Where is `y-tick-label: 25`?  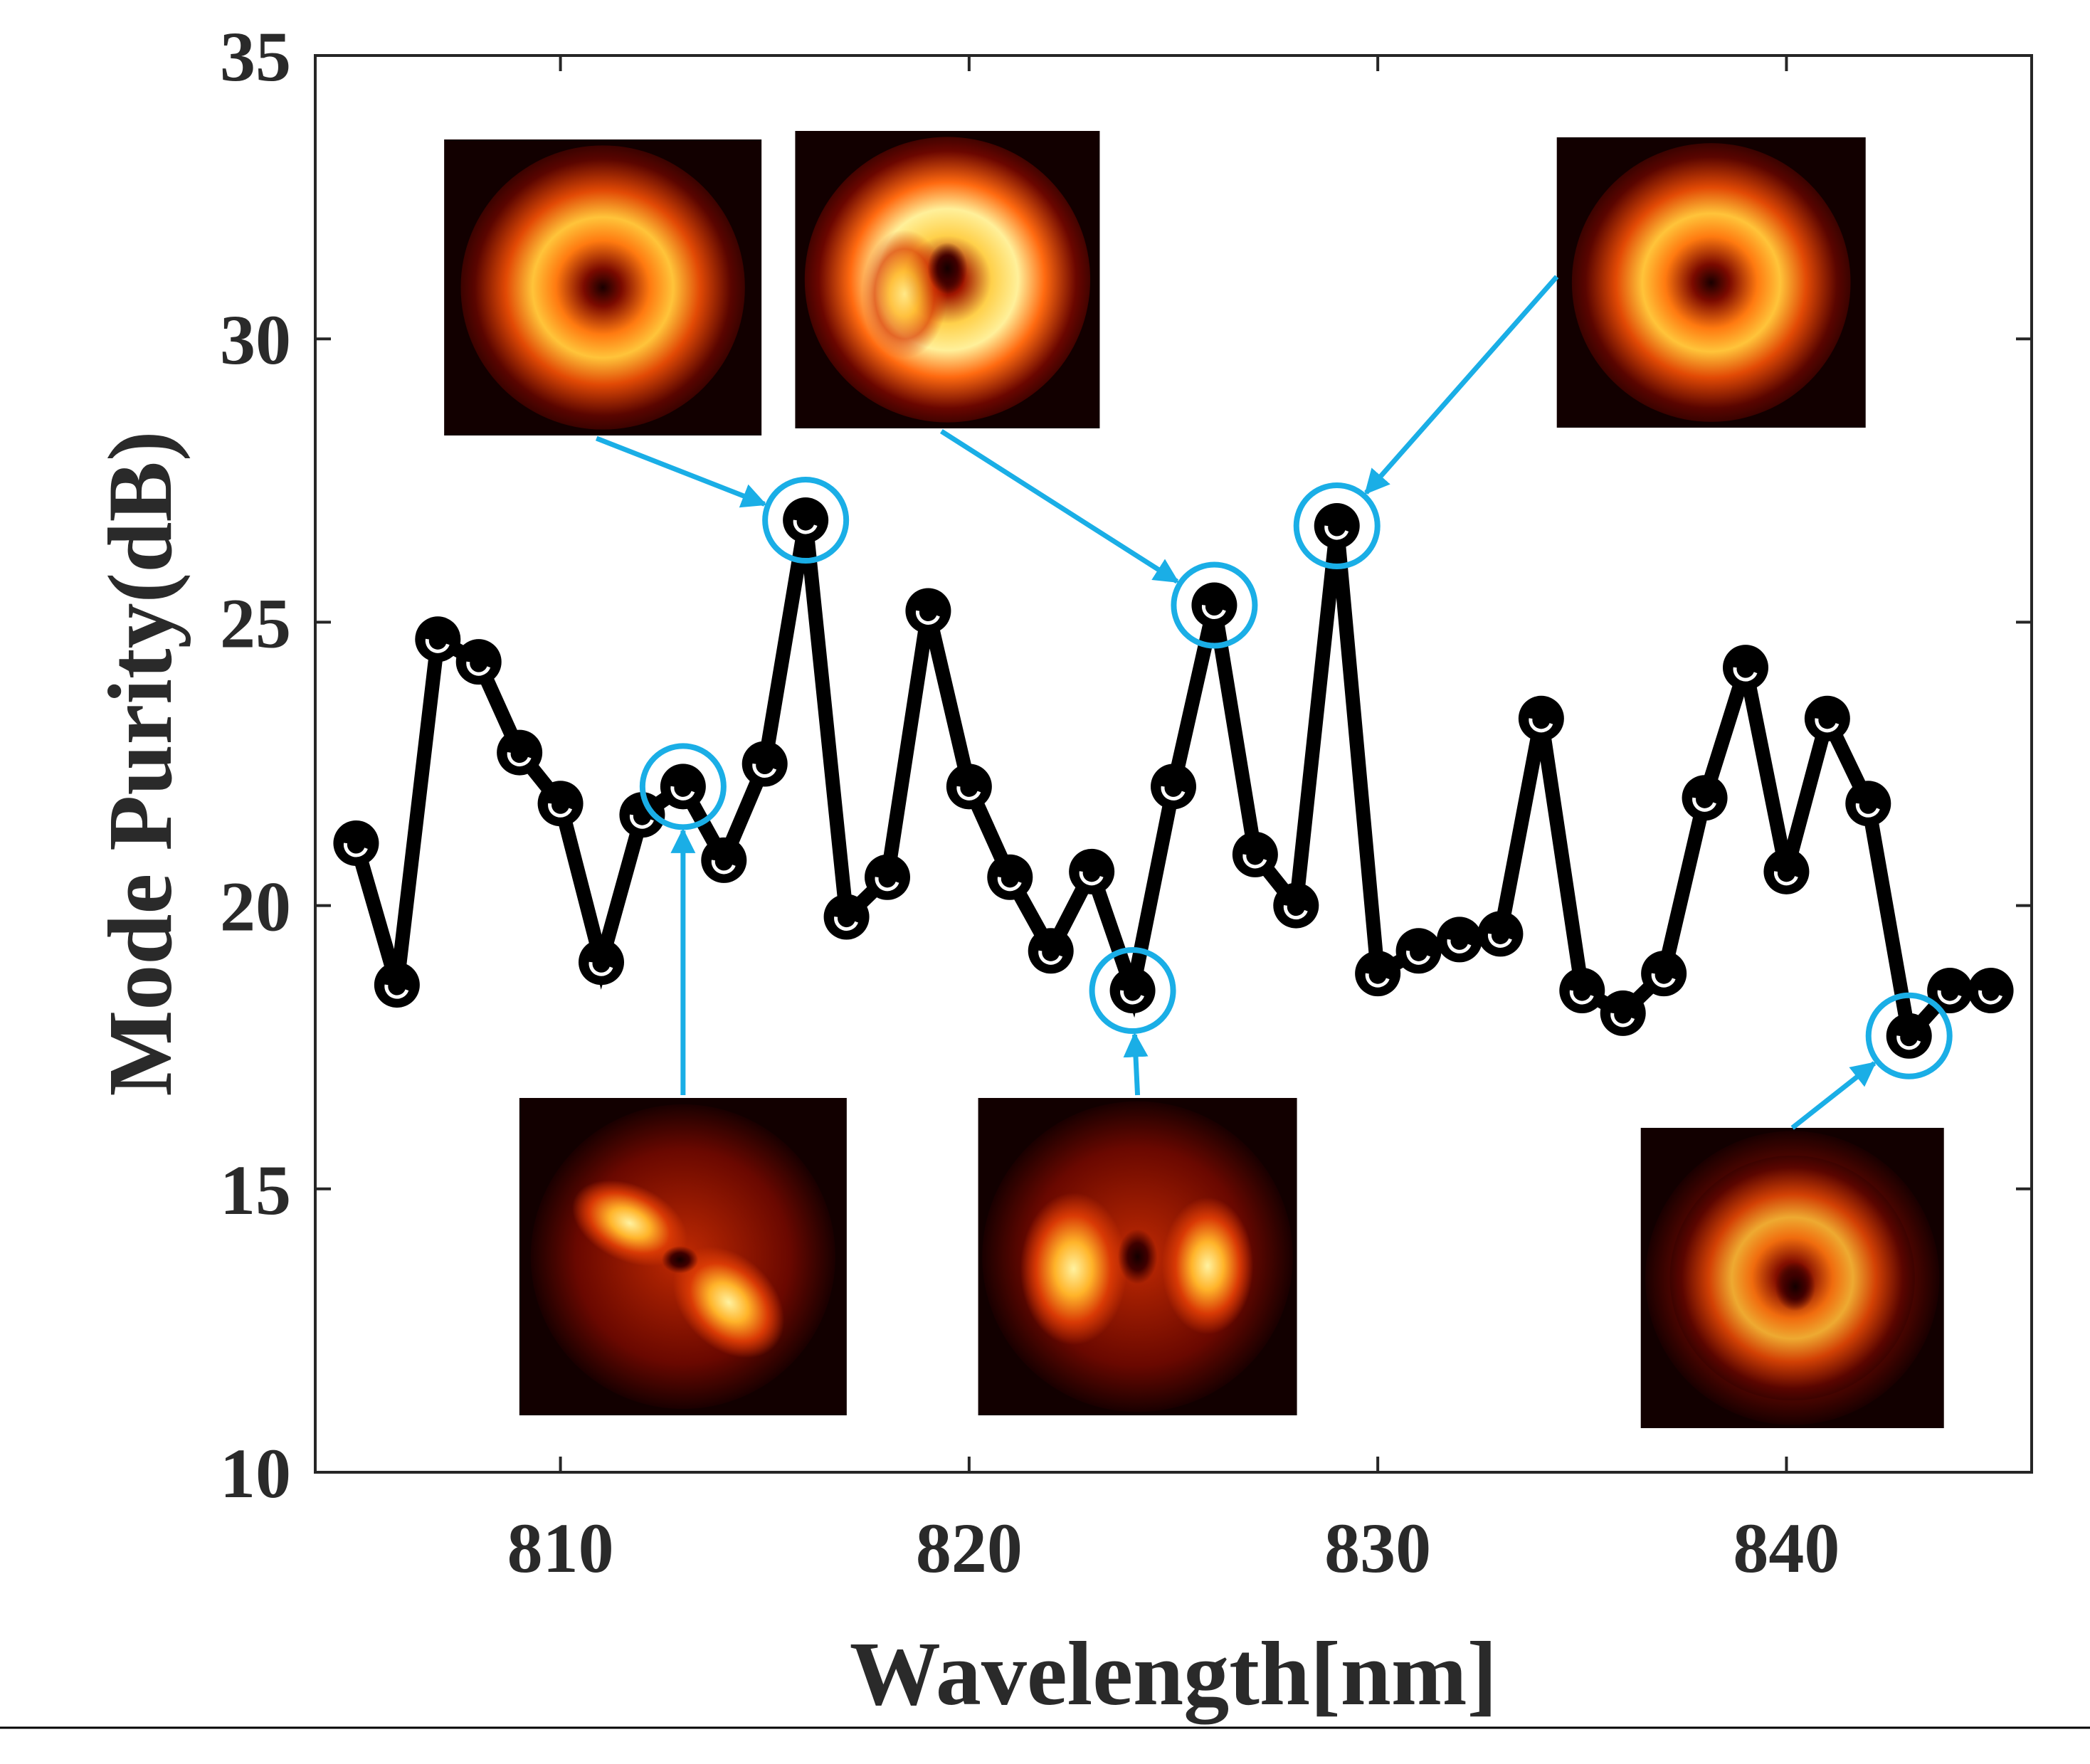
y-tick-label: 25 is located at coordinates (255, 622).